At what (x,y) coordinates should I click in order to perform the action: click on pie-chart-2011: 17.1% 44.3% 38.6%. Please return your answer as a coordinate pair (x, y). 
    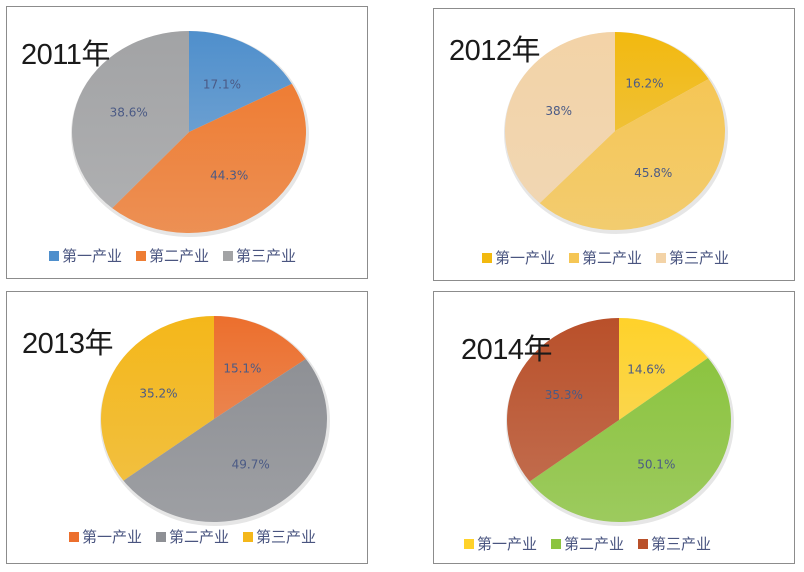
    Looking at the image, I should click on (190, 134).